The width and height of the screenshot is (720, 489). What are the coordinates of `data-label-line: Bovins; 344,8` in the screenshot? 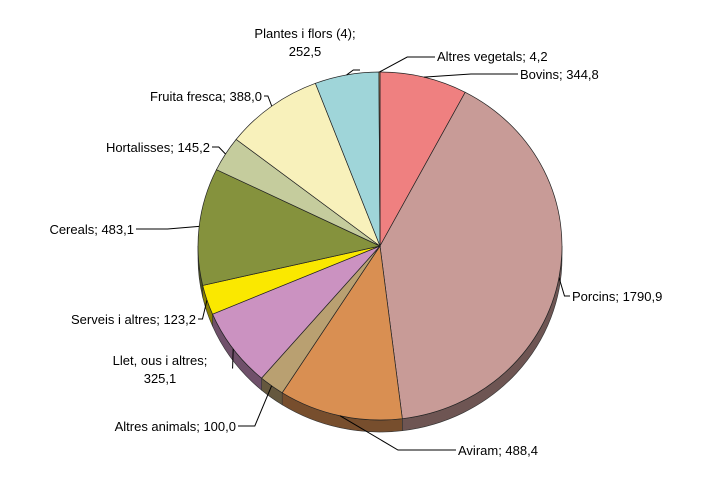 It's located at (559, 74).